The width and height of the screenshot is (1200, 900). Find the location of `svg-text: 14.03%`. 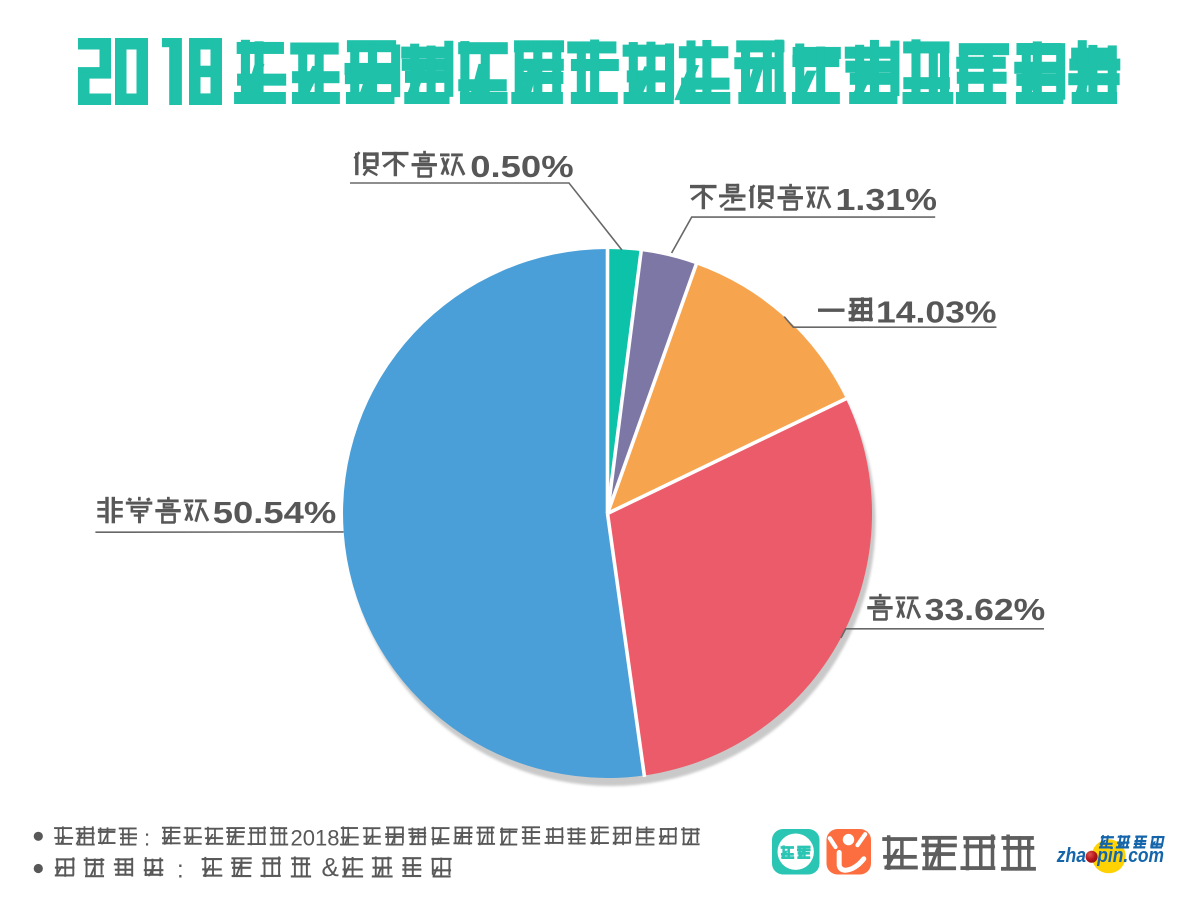

svg-text: 14.03% is located at coordinates (936, 312).